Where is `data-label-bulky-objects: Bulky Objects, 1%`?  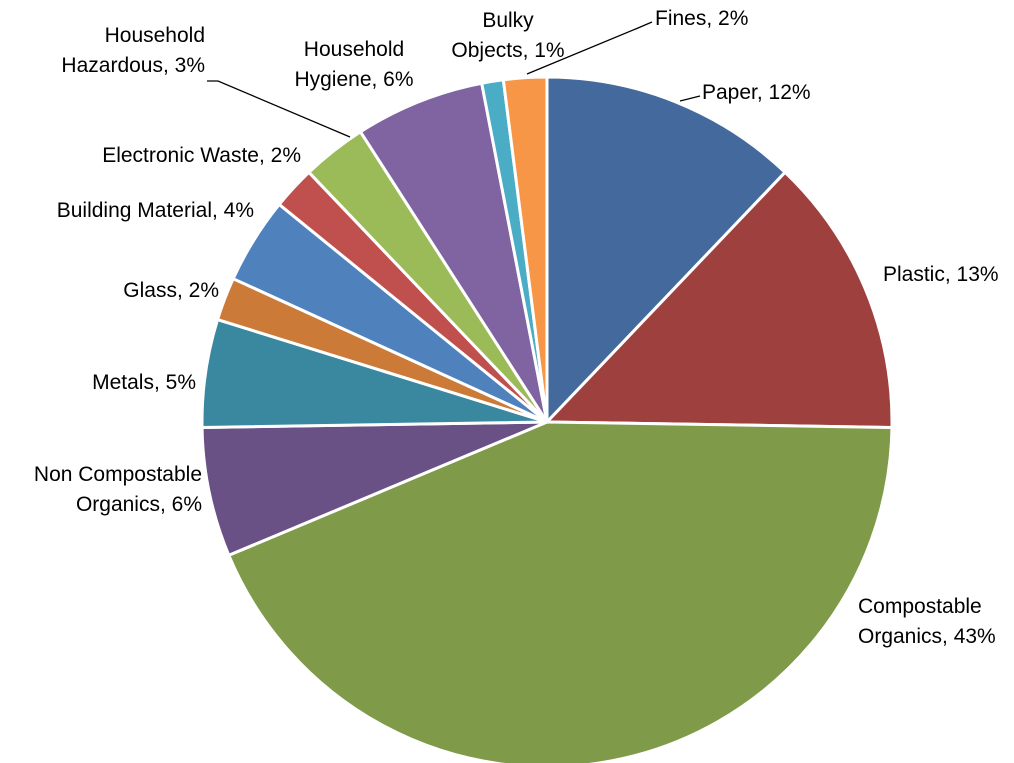
data-label-bulky-objects: Bulky Objects, 1% is located at coordinates (507, 35).